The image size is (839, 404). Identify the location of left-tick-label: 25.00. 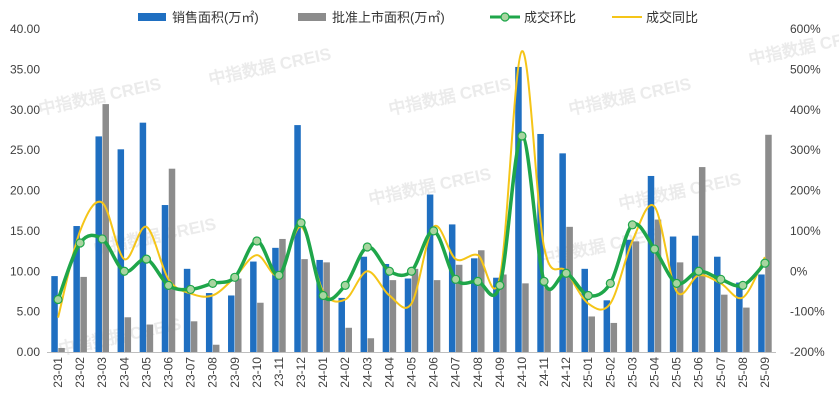
(25, 150).